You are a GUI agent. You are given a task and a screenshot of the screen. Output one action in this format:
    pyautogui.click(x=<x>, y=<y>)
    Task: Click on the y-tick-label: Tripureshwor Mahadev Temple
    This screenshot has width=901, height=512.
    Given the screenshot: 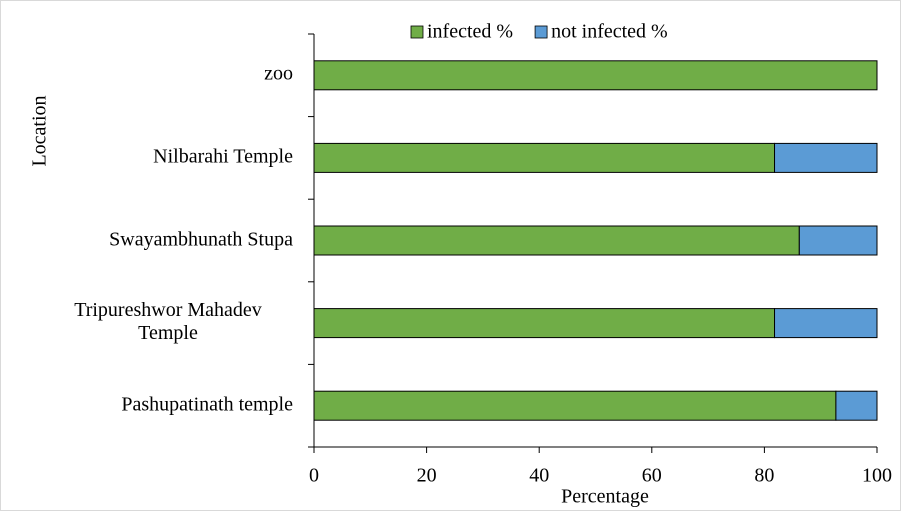 What is the action you would take?
    pyautogui.click(x=168, y=322)
    